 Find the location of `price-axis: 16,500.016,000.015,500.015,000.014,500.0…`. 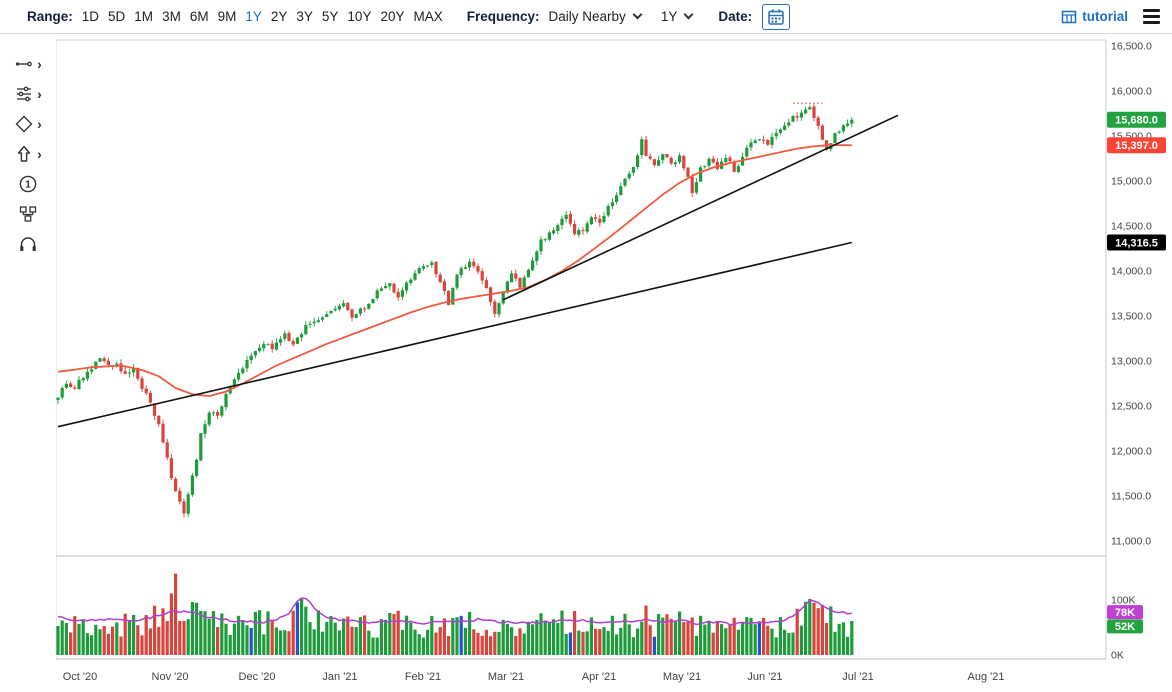

price-axis: 16,500.016,000.015,500.015,000.014,500.0… is located at coordinates (1131, 351).